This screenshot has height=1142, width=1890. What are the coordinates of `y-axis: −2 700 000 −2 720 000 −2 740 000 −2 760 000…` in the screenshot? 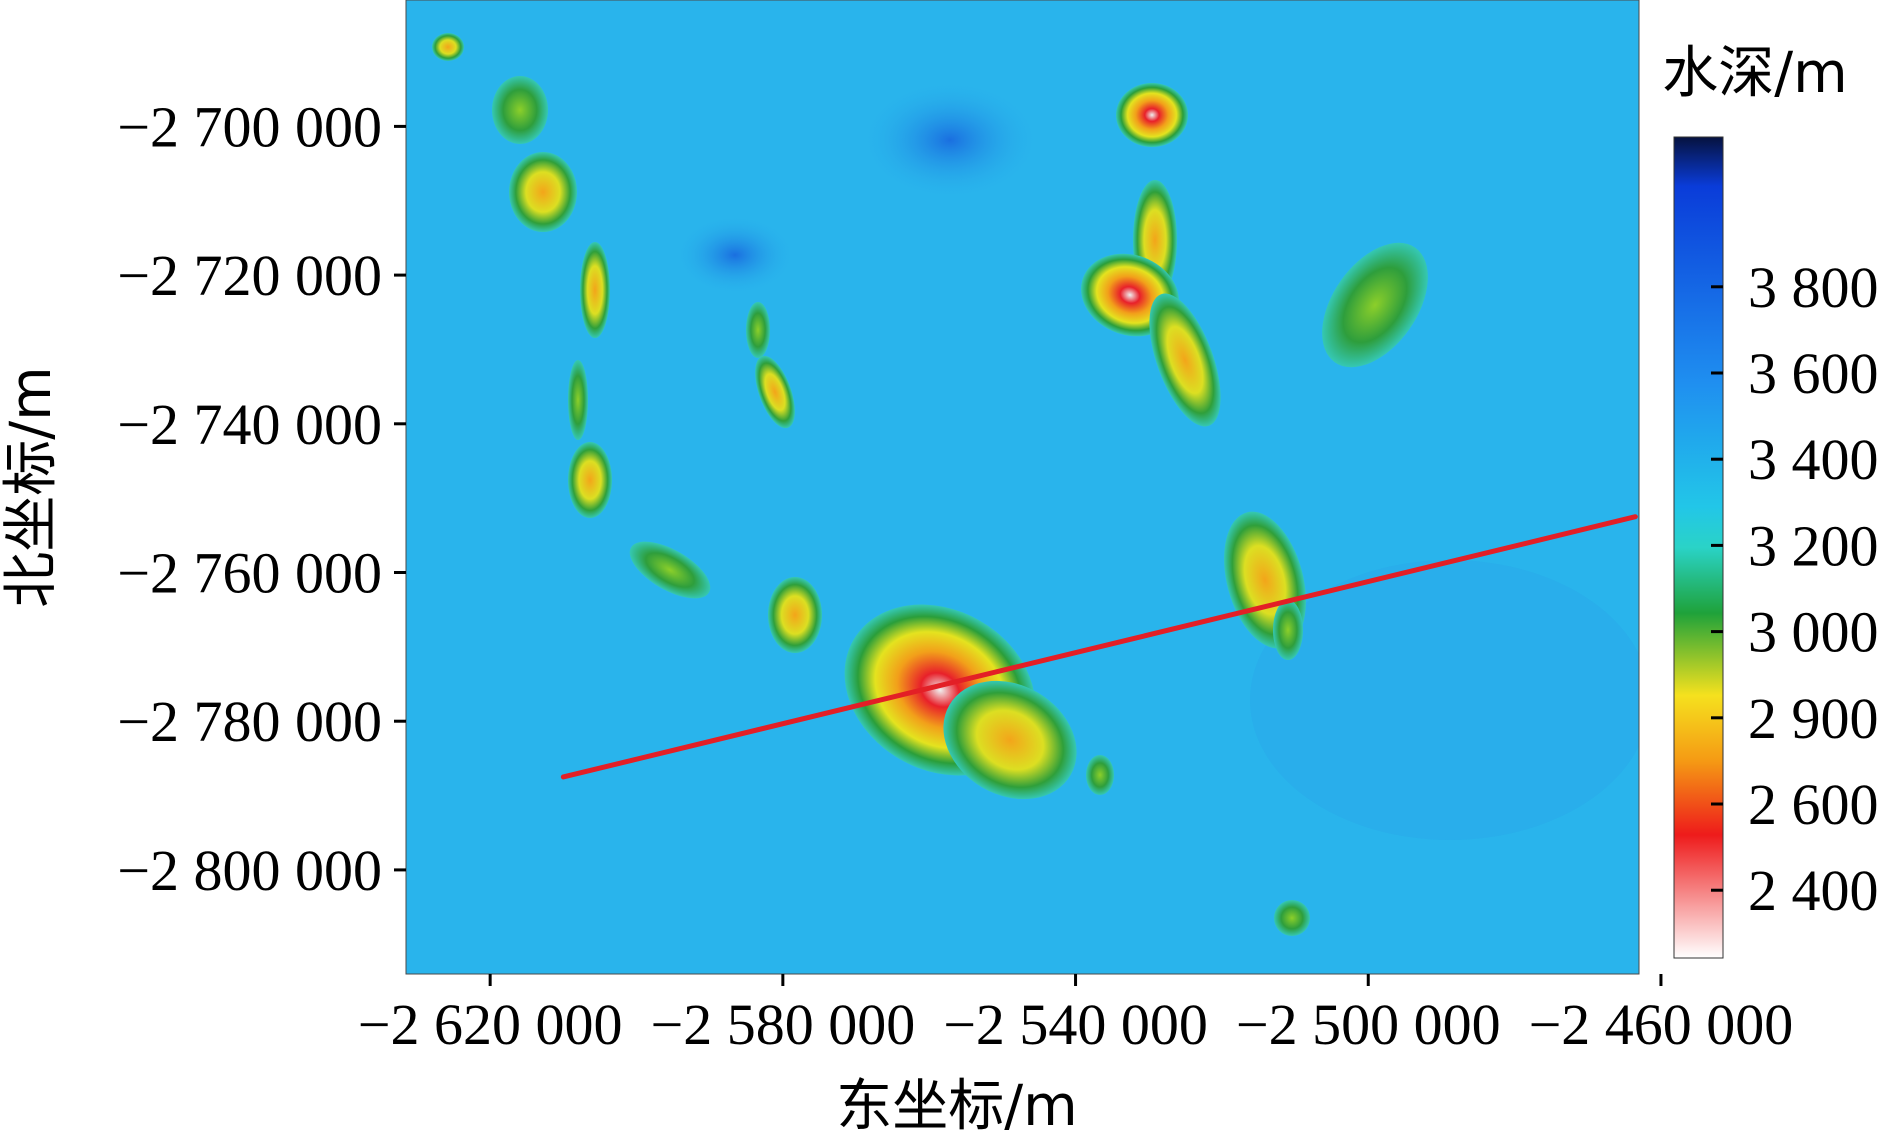 It's located at (261, 498).